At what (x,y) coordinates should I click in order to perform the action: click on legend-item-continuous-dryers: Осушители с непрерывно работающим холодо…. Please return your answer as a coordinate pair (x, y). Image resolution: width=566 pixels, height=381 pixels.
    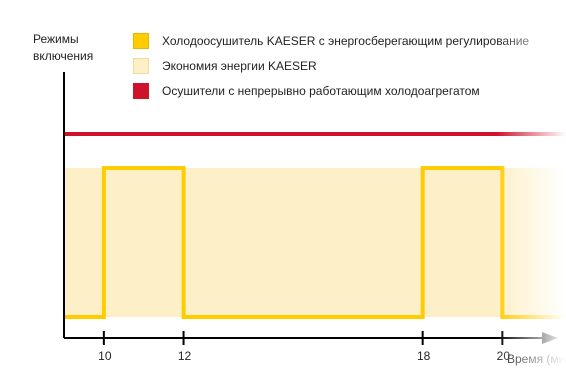
    Looking at the image, I should click on (331, 90).